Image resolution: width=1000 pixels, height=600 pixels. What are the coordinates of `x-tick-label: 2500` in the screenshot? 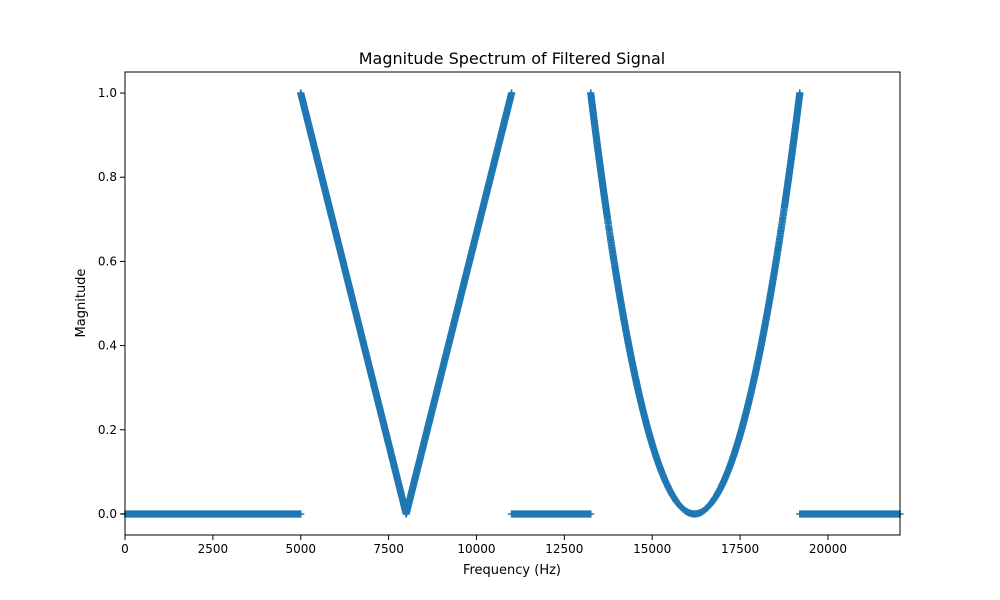 It's located at (213, 549).